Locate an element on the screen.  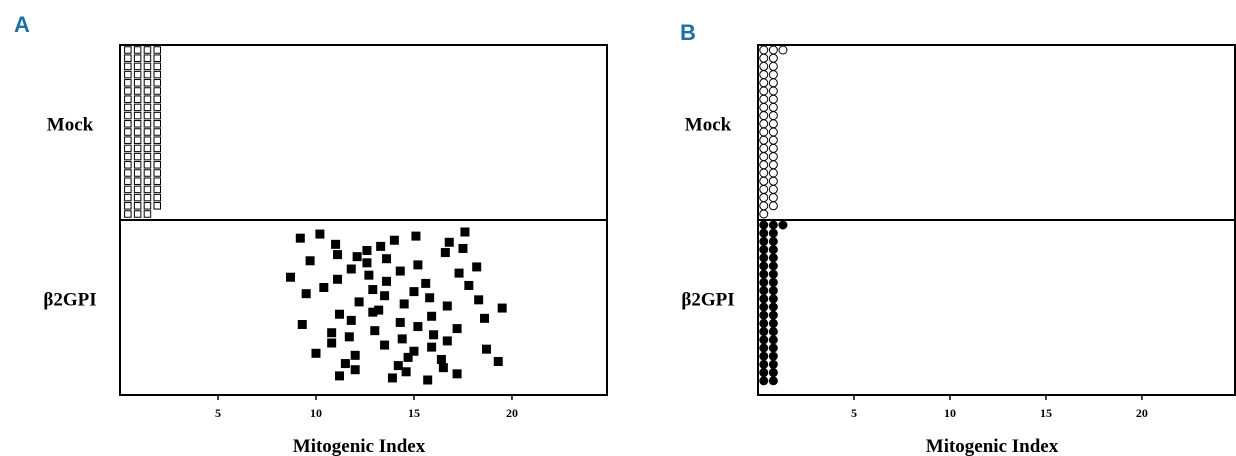
x-tick-label: 15 is located at coordinates (414, 413).